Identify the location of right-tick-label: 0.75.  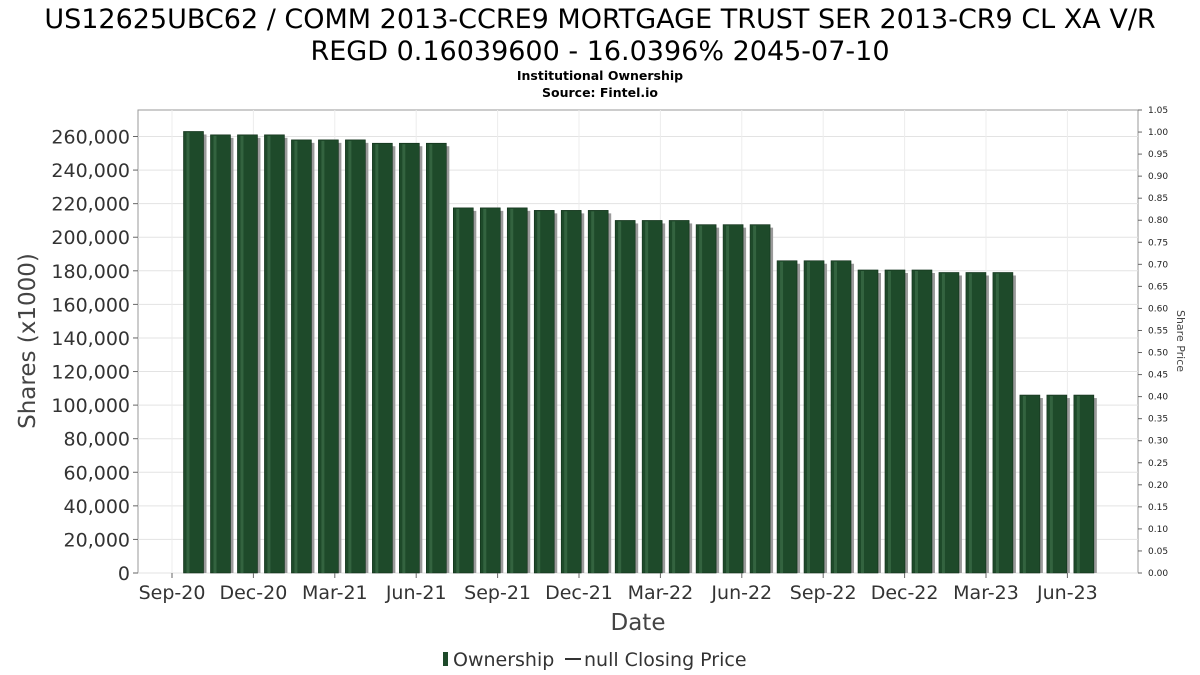
(1158, 243).